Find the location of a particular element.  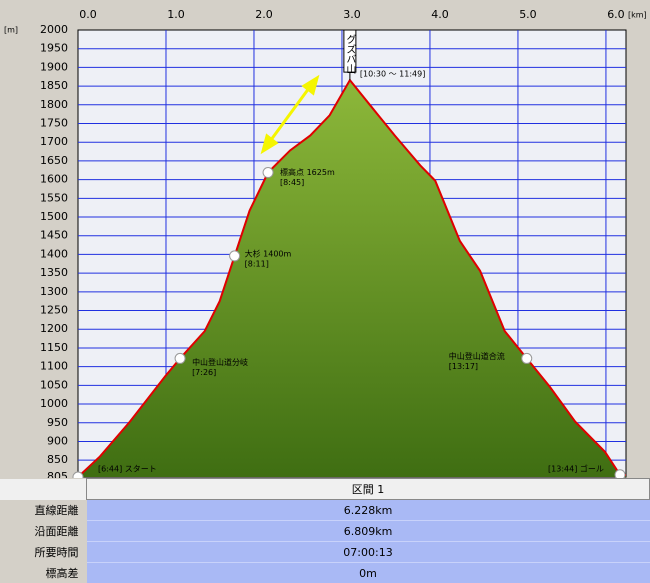

waypoint-label: 中山登山道合流 is located at coordinates (477, 356).